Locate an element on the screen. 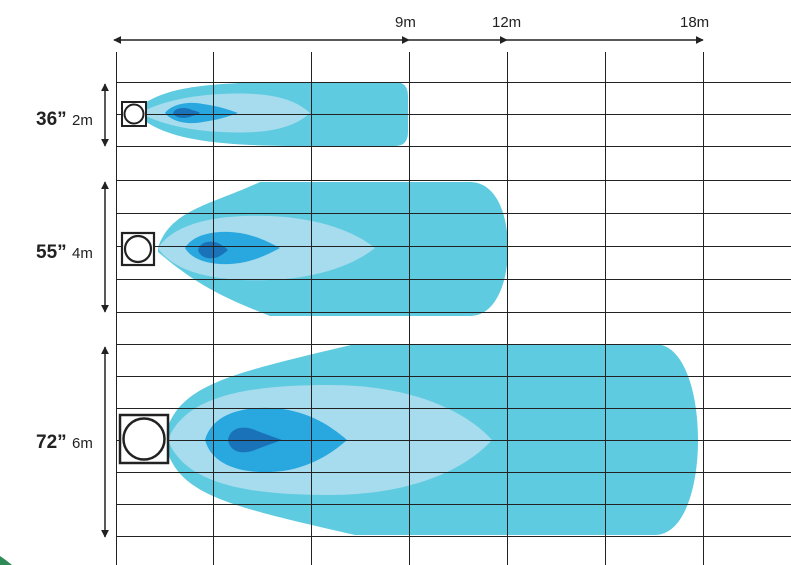 The height and width of the screenshot is (565, 791). distance-label-12m: 12m is located at coordinates (506, 22).